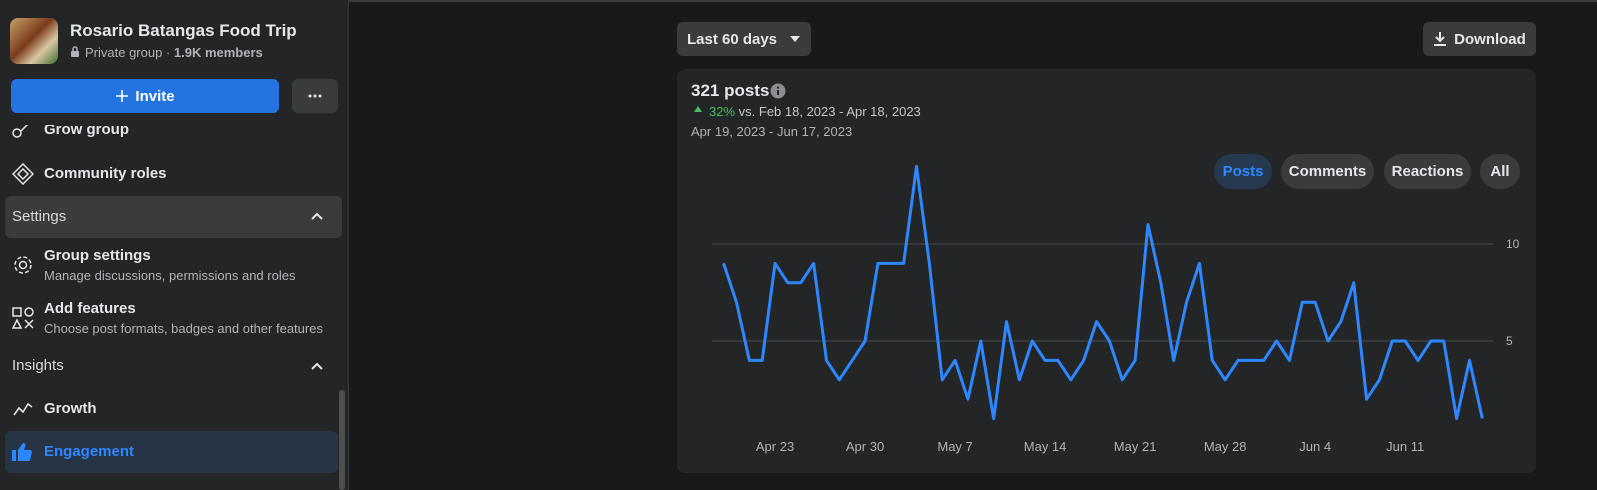 This screenshot has height=490, width=1597. Describe the element at coordinates (1135, 446) in the screenshot. I see `x-tick-label: May 21` at that location.